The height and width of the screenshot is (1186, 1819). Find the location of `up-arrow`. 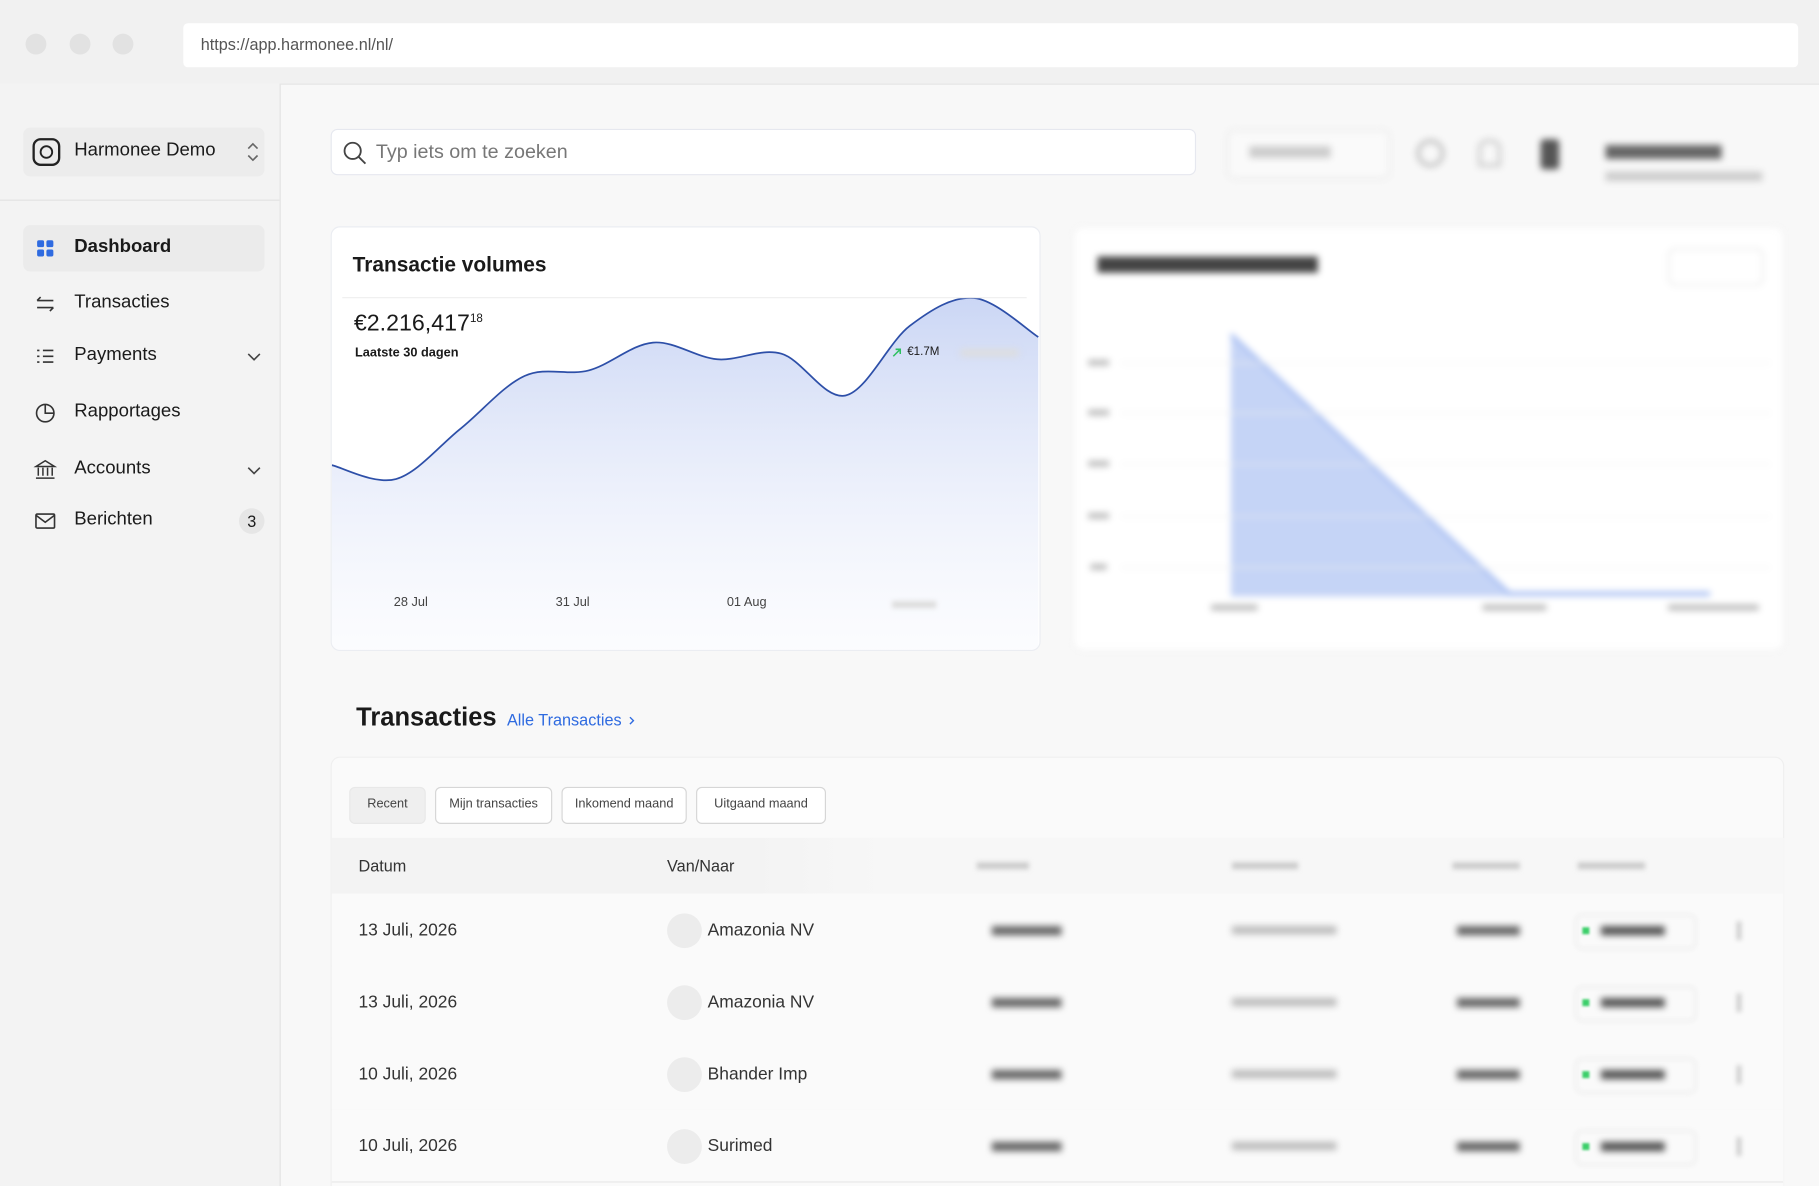

up-arrow is located at coordinates (896, 352).